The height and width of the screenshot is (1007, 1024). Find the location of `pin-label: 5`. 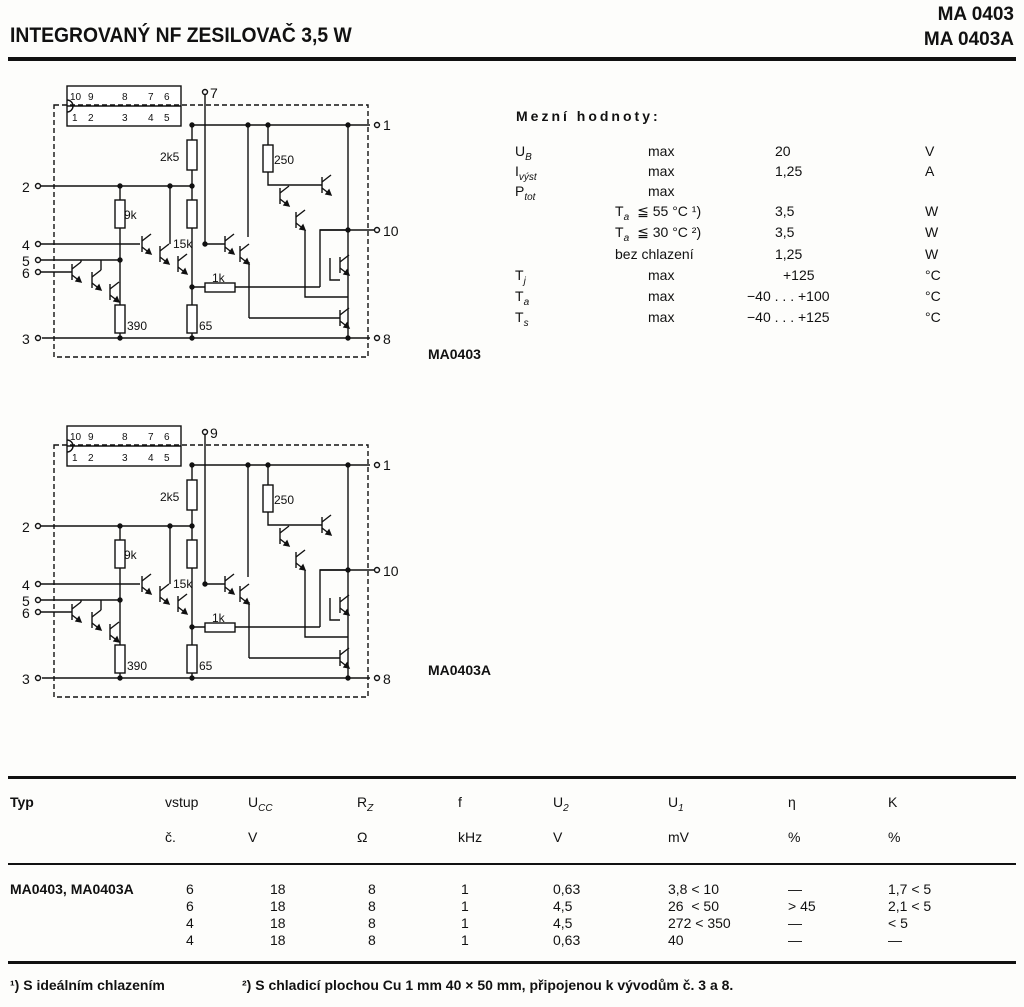

pin-label: 5 is located at coordinates (26, 601).